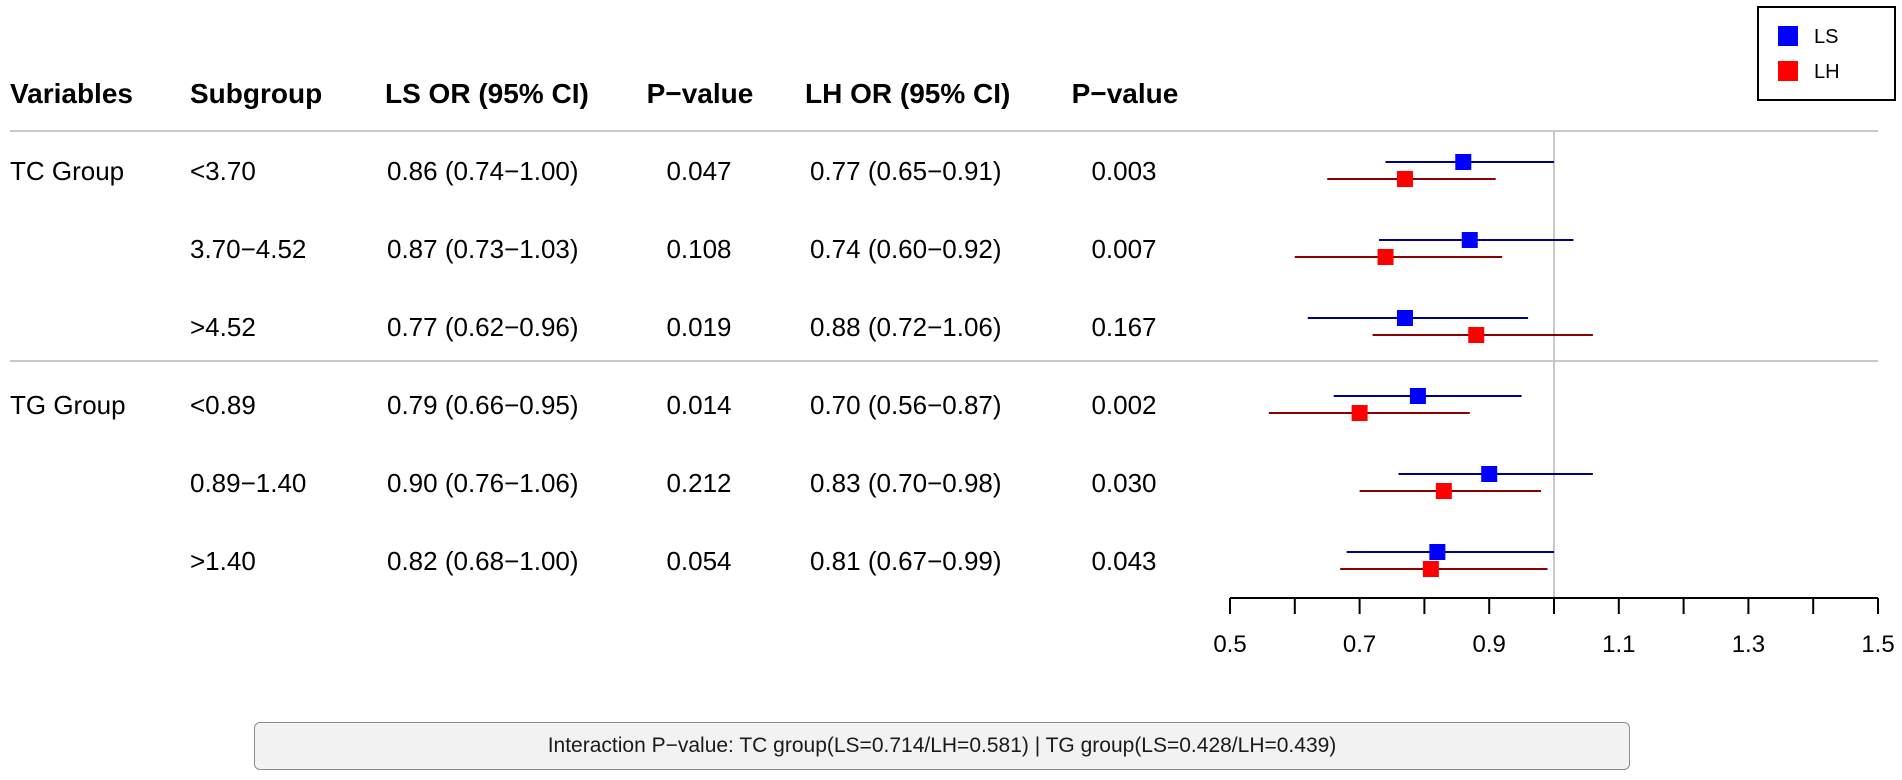 Image resolution: width=1902 pixels, height=780 pixels. What do you see at coordinates (483, 405) in the screenshot?
I see `ls-or-ci: 0.79 (0.66−0.95)` at bounding box center [483, 405].